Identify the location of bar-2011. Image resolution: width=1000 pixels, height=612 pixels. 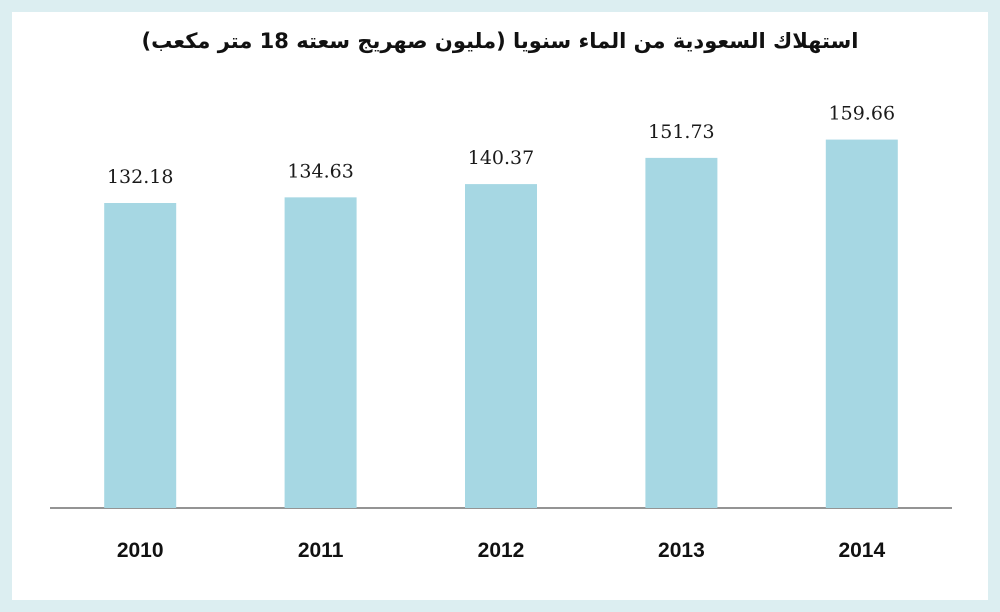
(320, 352).